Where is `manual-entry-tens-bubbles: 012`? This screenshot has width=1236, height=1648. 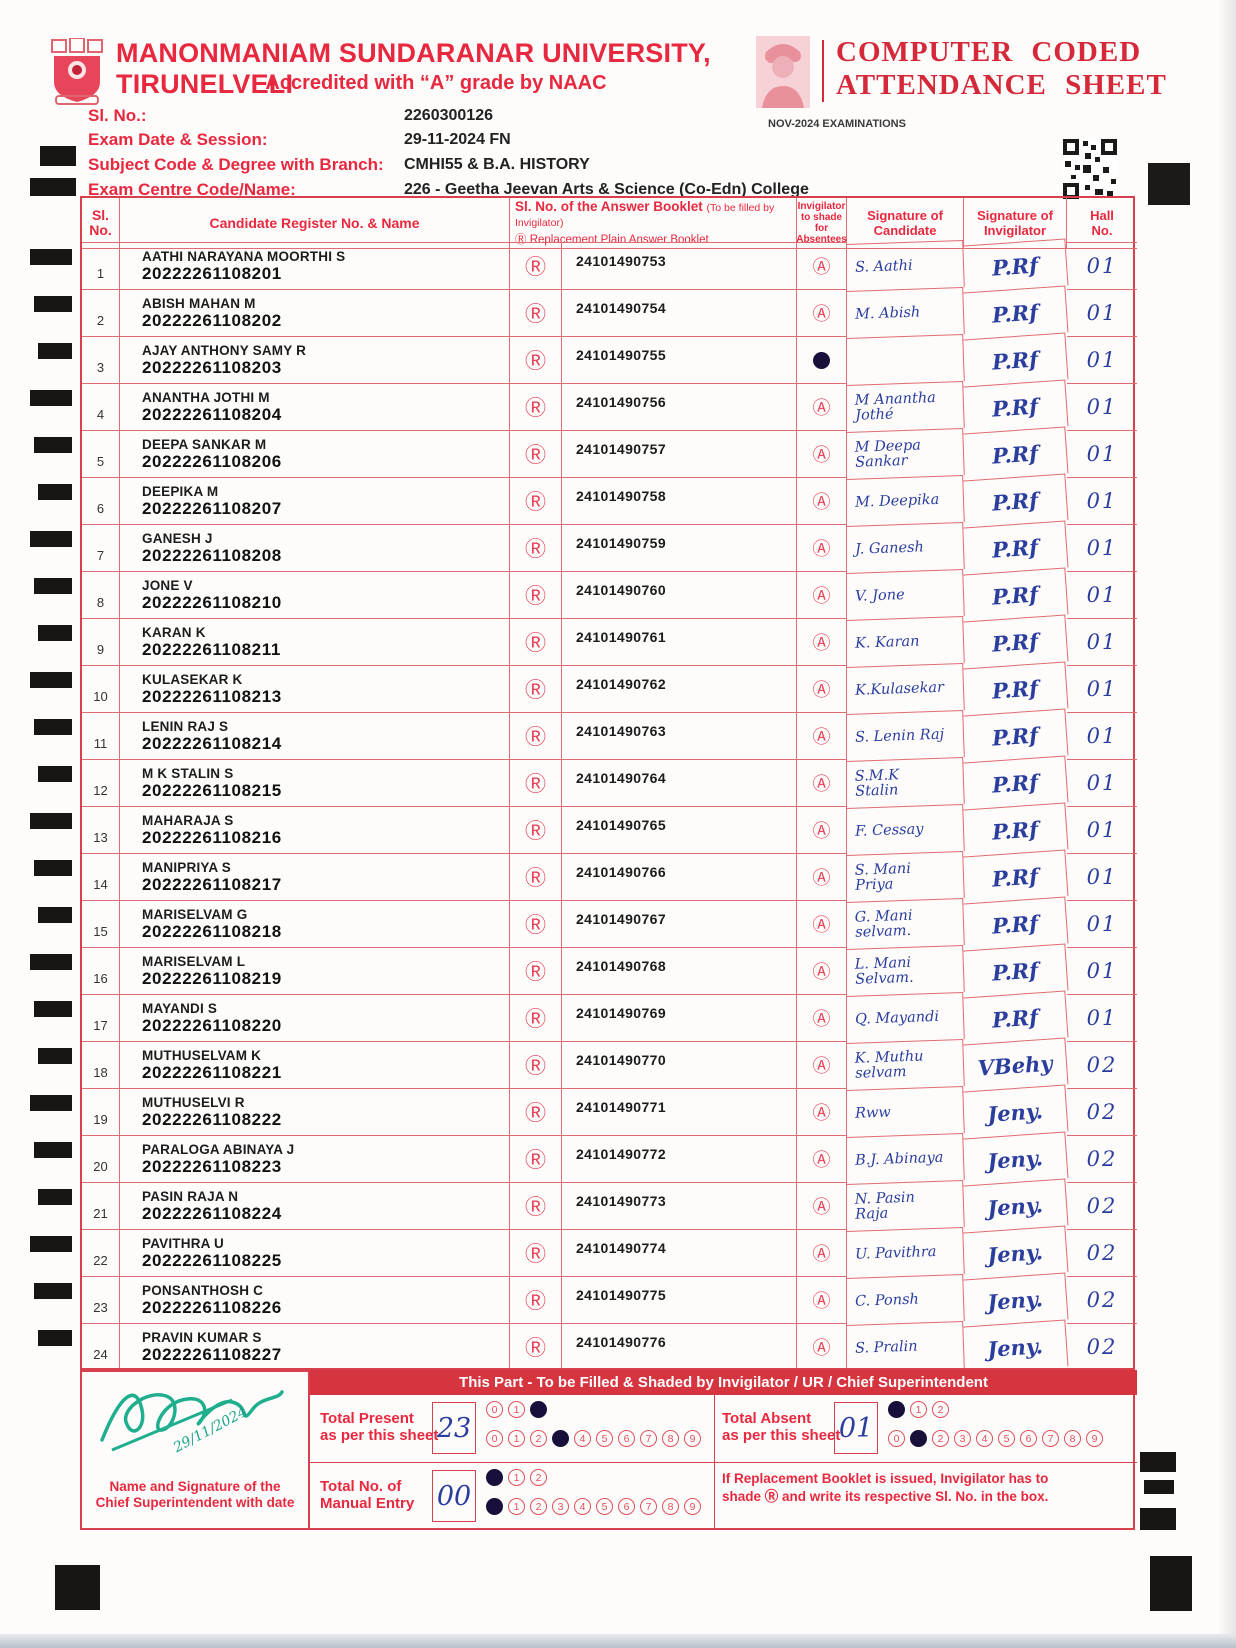 manual-entry-tens-bubbles: 012 is located at coordinates (516, 1477).